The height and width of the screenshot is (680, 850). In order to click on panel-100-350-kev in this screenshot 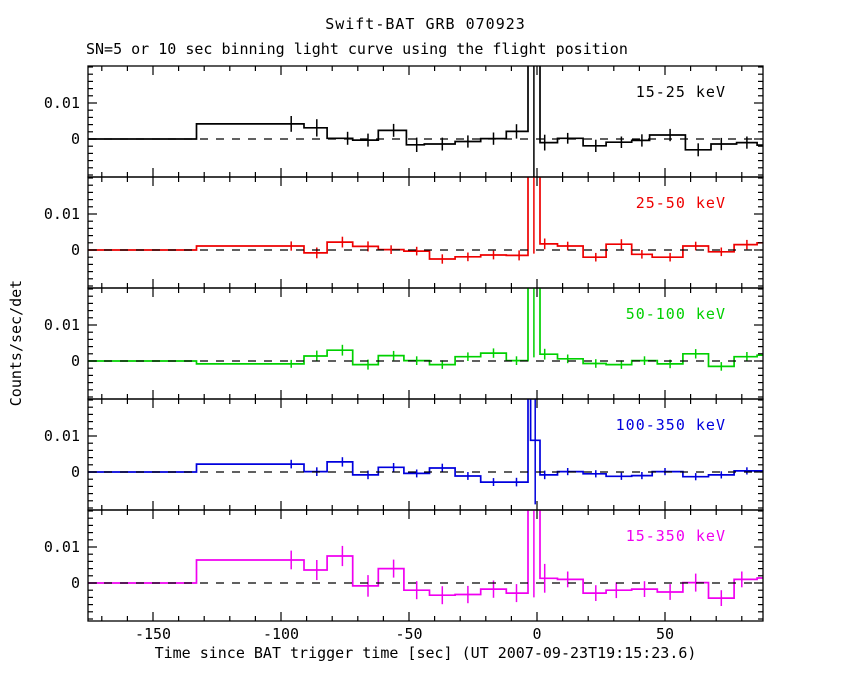, I will do `click(425, 452)`.